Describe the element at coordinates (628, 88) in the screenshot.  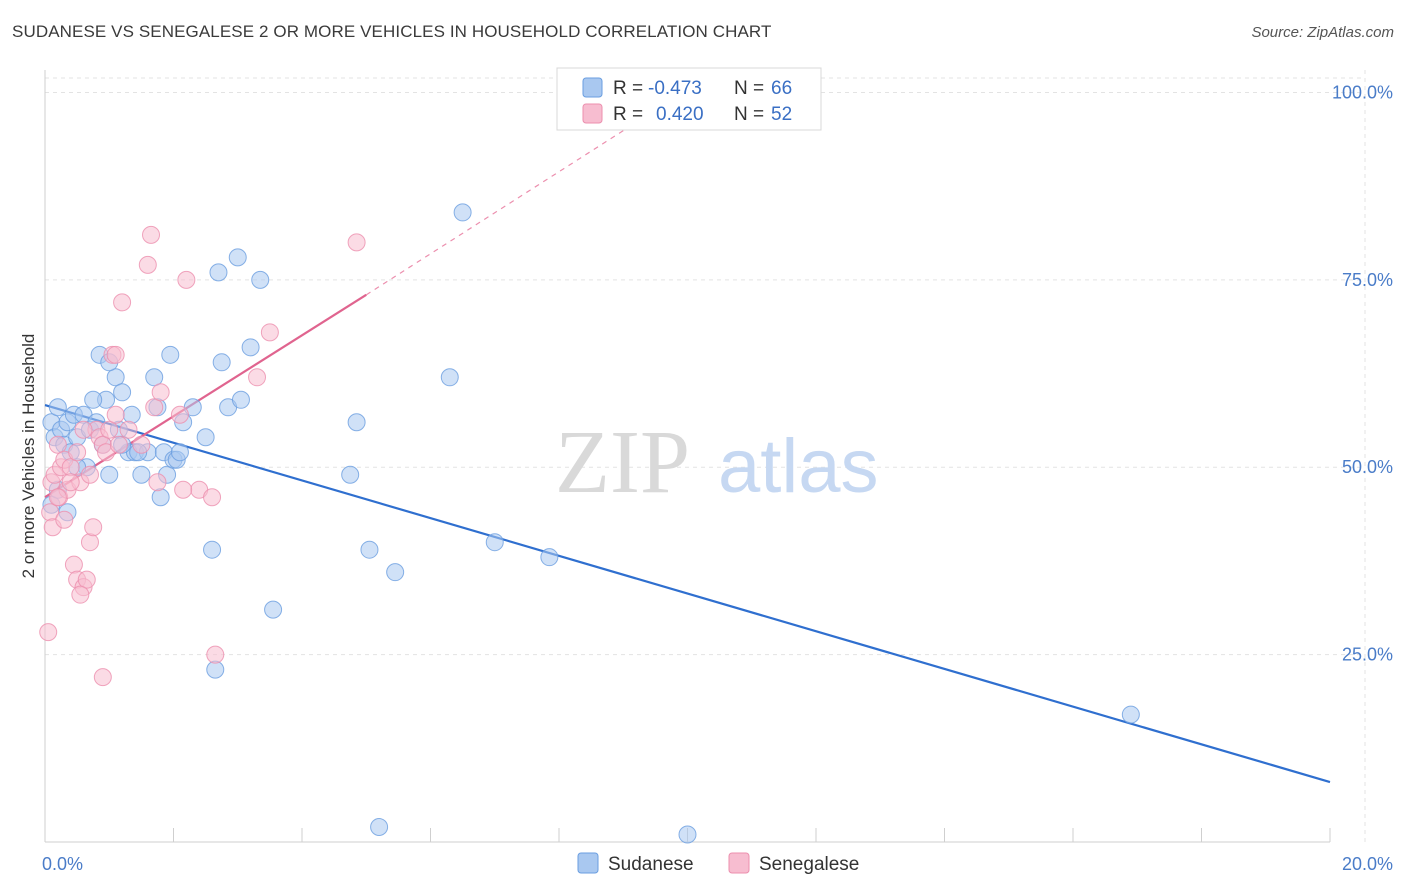
I see `legend-r-label-1: R =` at that location.